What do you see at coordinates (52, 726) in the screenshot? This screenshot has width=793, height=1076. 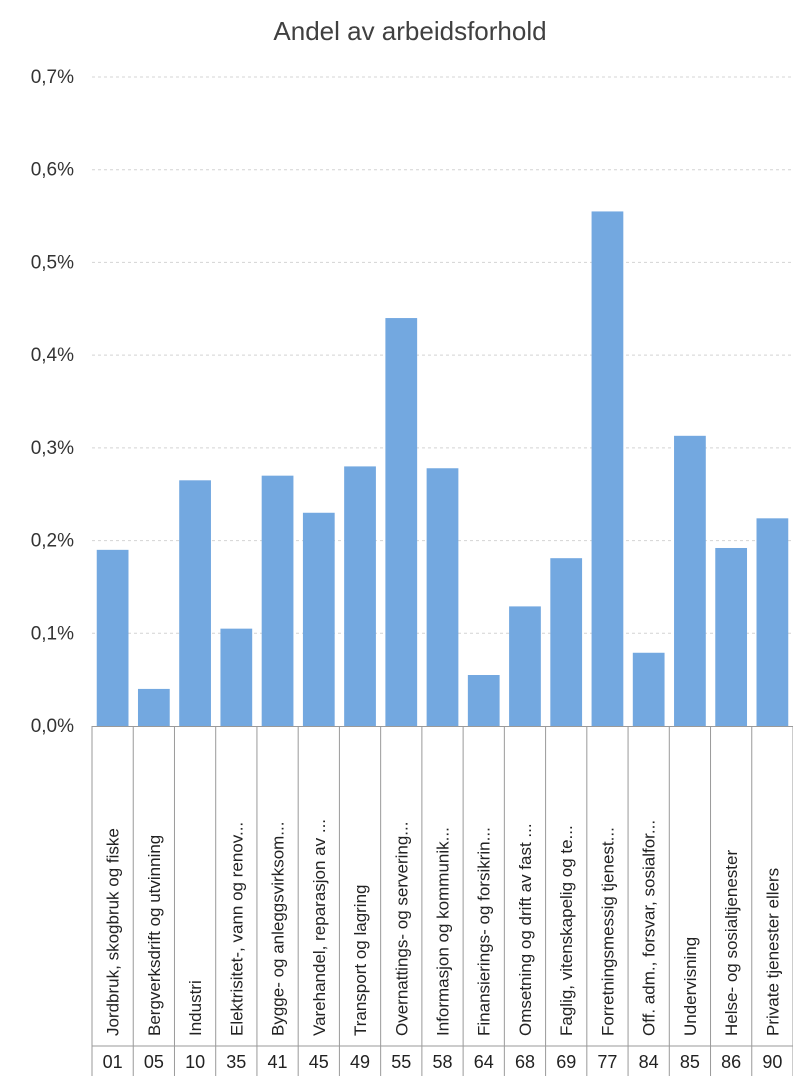 I see `y-tick-label: 0,0%` at bounding box center [52, 726].